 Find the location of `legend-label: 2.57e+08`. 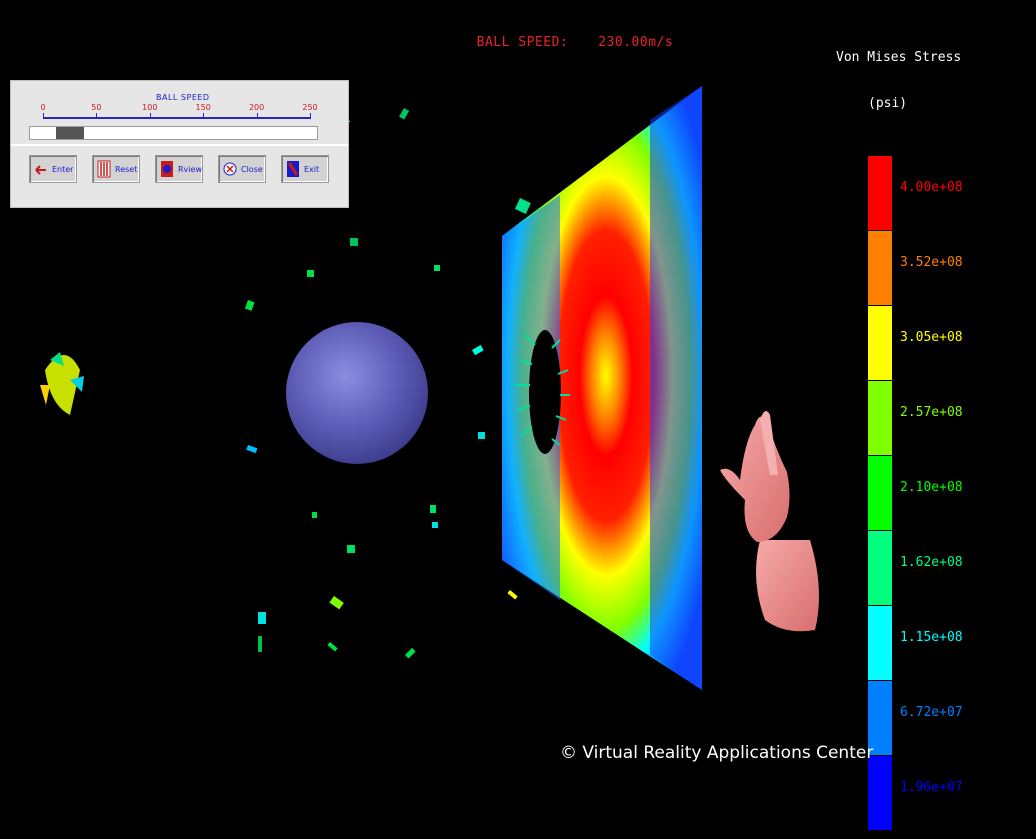

legend-label: 2.57e+08 is located at coordinates (931, 412).